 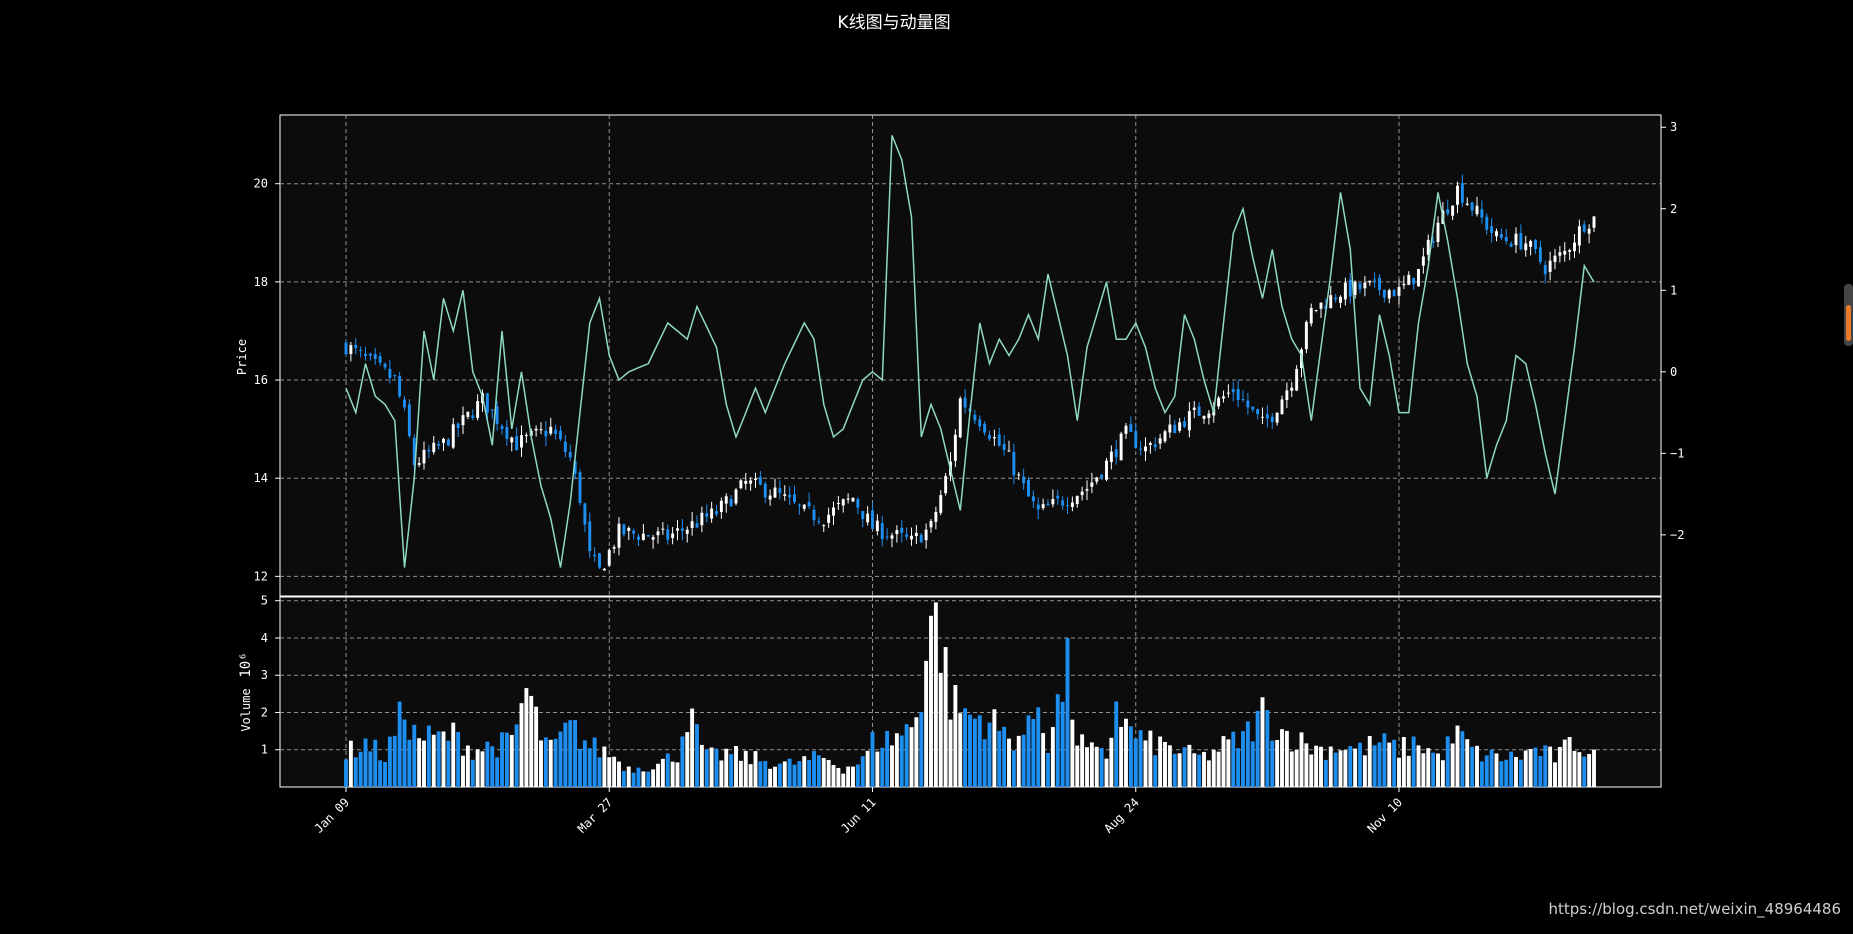 What do you see at coordinates (1848, 323) in the screenshot?
I see `scrollbar-thumb` at bounding box center [1848, 323].